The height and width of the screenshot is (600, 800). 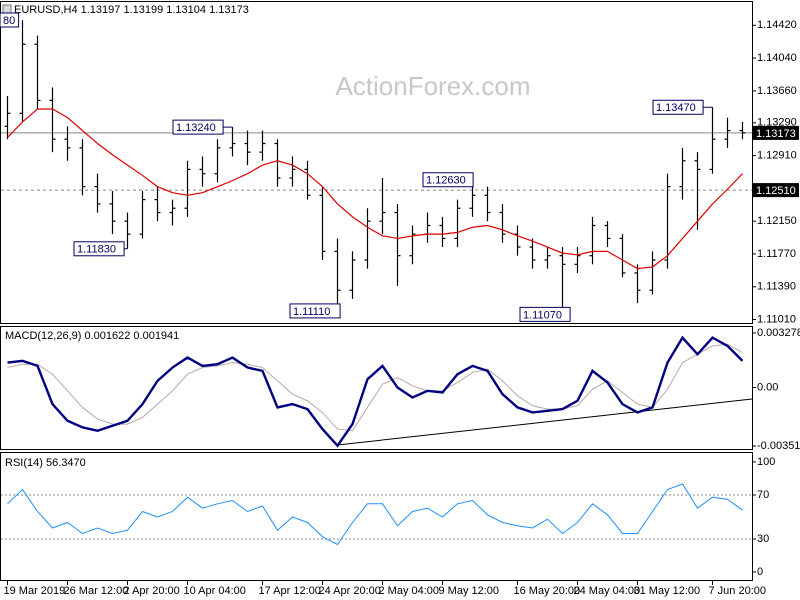 What do you see at coordinates (35, 591) in the screenshot?
I see `x-tick-label: 19 Mar 2019` at bounding box center [35, 591].